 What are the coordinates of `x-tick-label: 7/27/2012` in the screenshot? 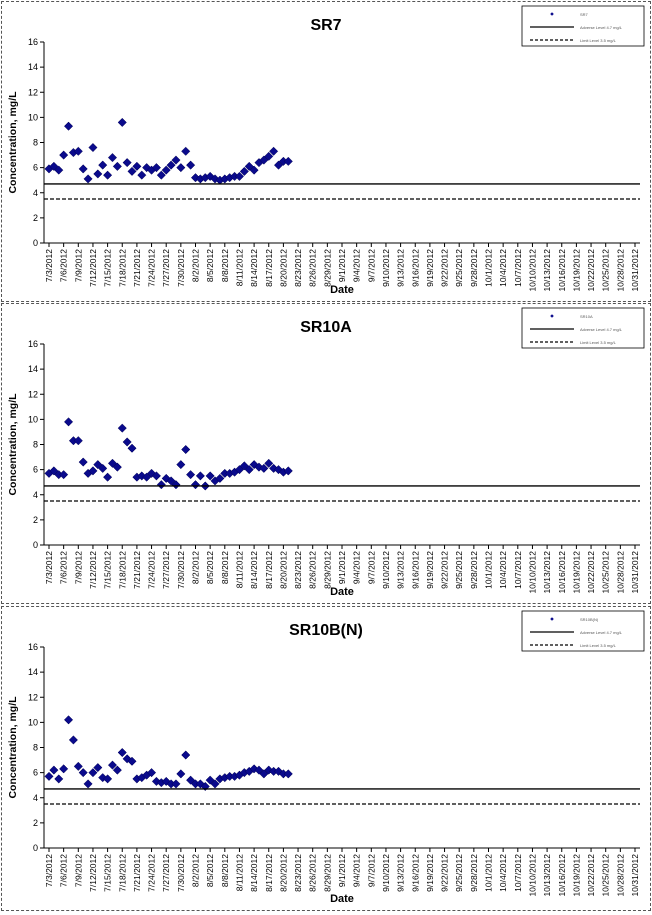 It's located at (166, 873).